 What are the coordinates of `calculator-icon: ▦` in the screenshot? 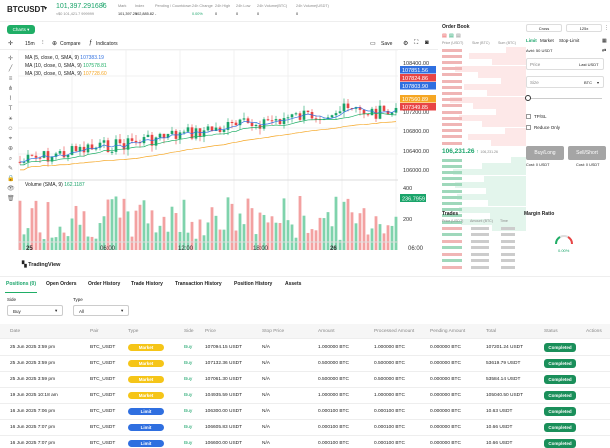 It's located at (604, 41).